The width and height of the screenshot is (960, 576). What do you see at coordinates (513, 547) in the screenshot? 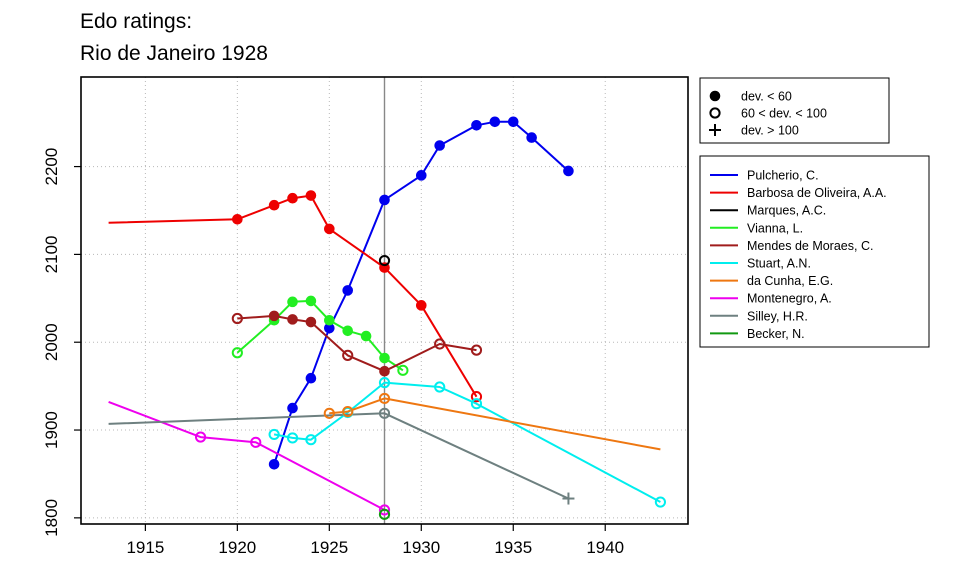
I see `x-tick-label: 1935` at bounding box center [513, 547].